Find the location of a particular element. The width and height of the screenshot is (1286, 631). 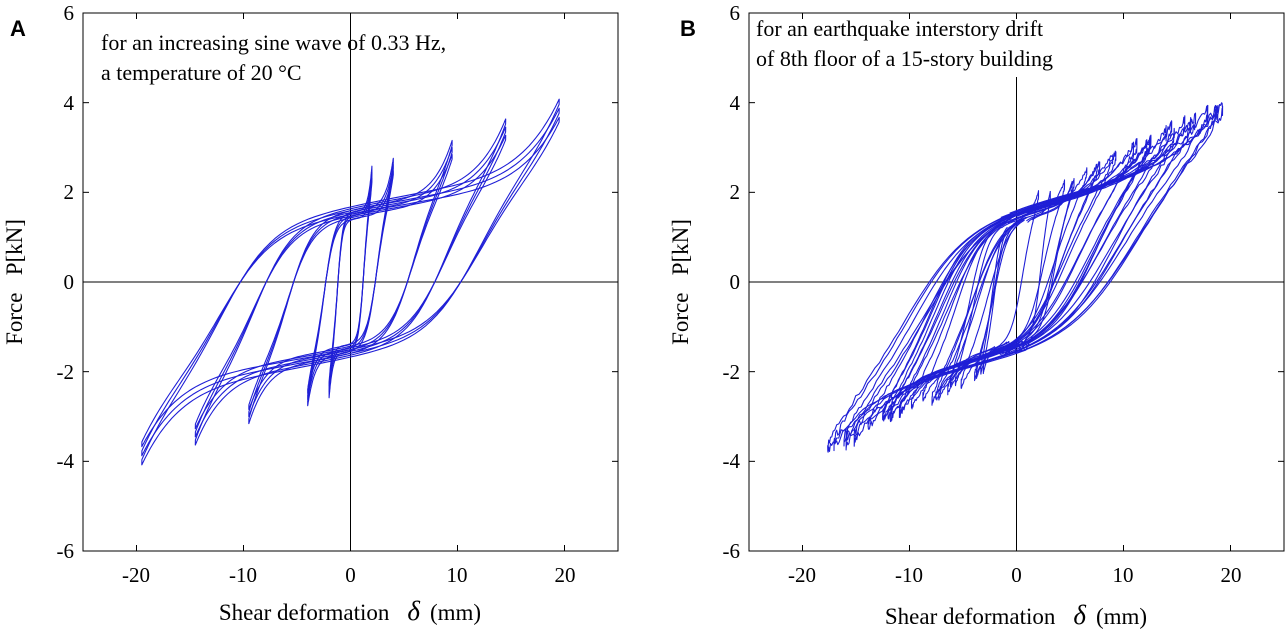

panel-b-xlabel-symbol: δ is located at coordinates (1079, 615).